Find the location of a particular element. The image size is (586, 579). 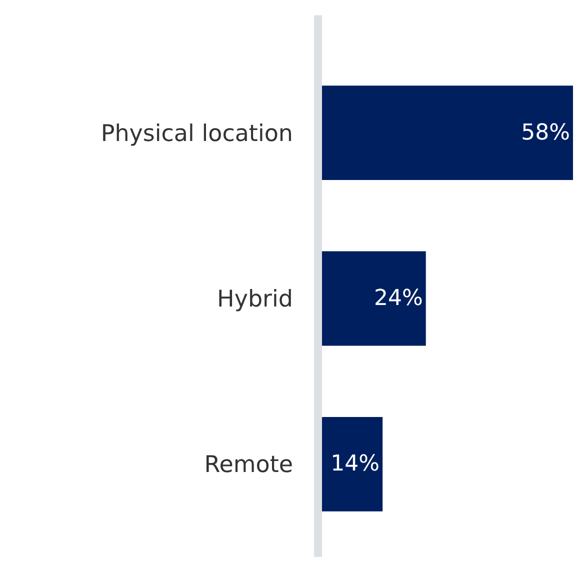

data-label: 24% is located at coordinates (398, 298).